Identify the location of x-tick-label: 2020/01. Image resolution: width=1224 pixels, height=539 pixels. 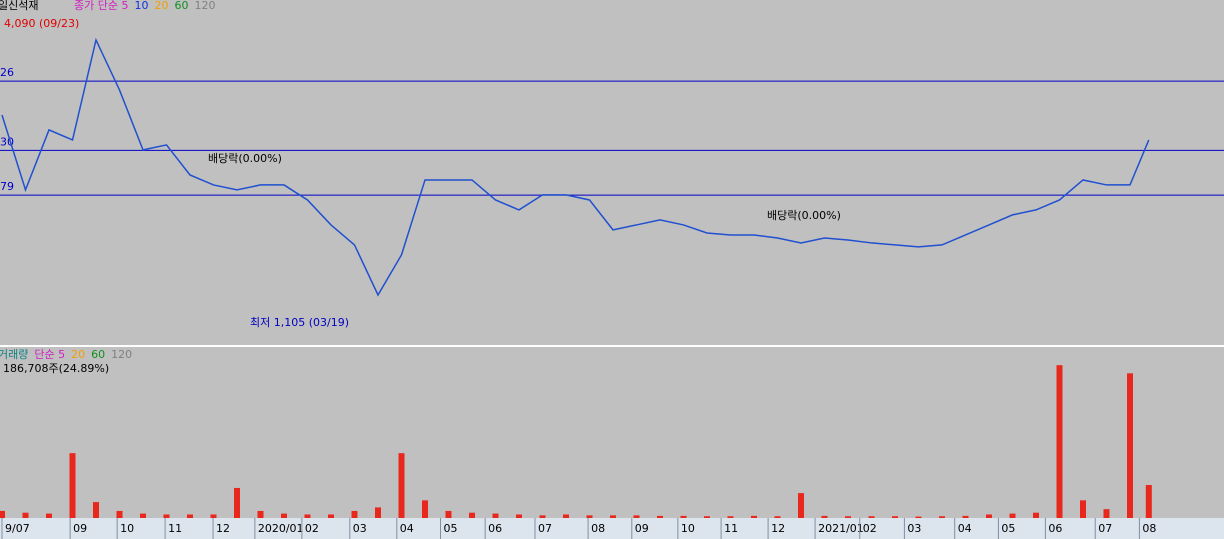
(281, 528).